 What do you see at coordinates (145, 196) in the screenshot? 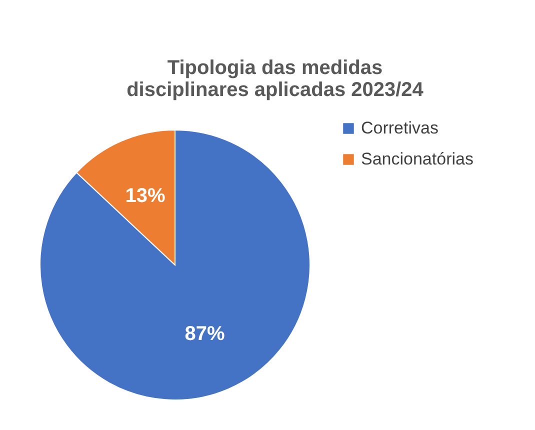
I see `data-label: 13%` at bounding box center [145, 196].